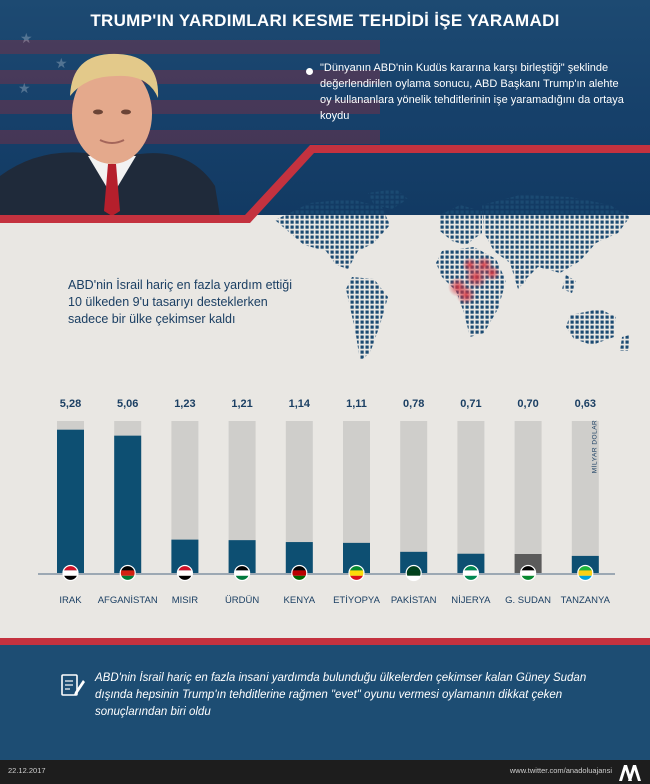 The image size is (650, 784). Describe the element at coordinates (585, 404) in the screenshot. I see `bar-value-label: 0,63` at that location.